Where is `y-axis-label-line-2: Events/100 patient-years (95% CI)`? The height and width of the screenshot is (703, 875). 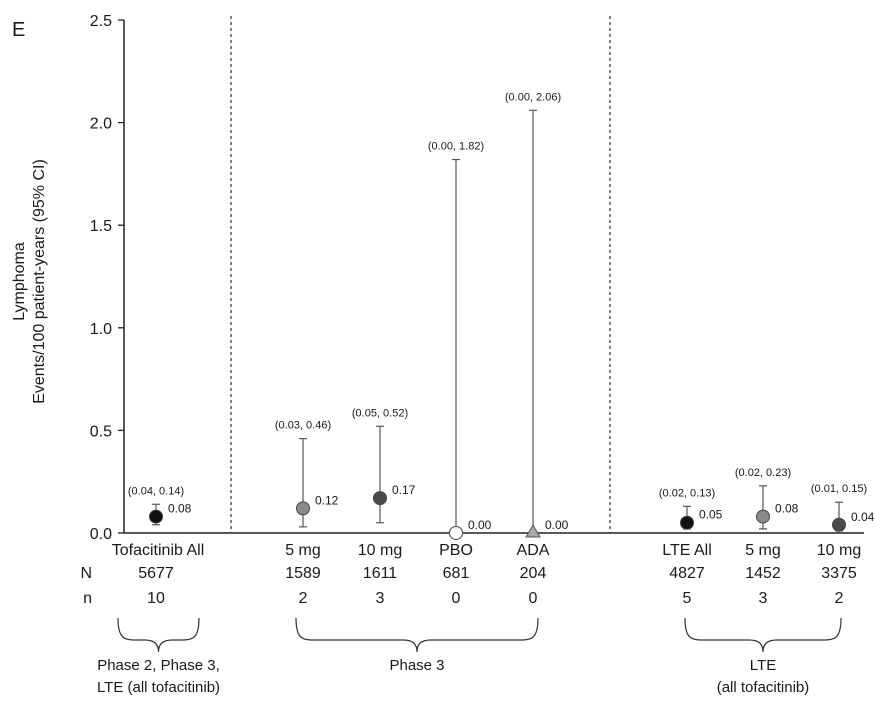 y-axis-label-line-2: Events/100 patient-years (95% CI) is located at coordinates (39, 281).